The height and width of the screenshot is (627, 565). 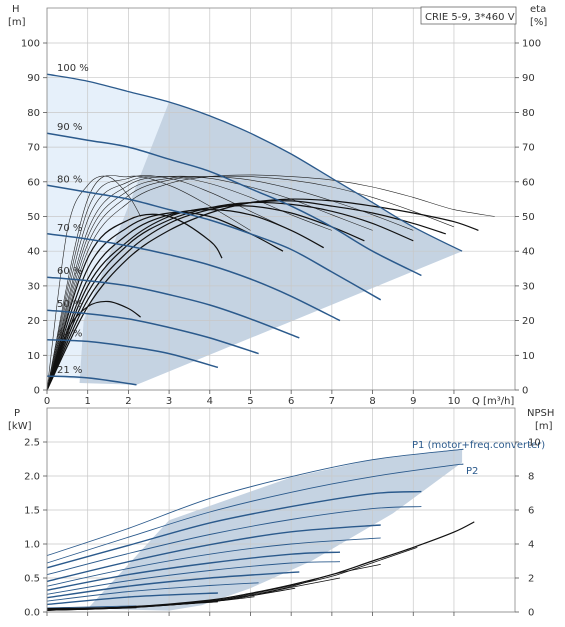 I want to click on x-tick-label: 4, so click(x=210, y=401).